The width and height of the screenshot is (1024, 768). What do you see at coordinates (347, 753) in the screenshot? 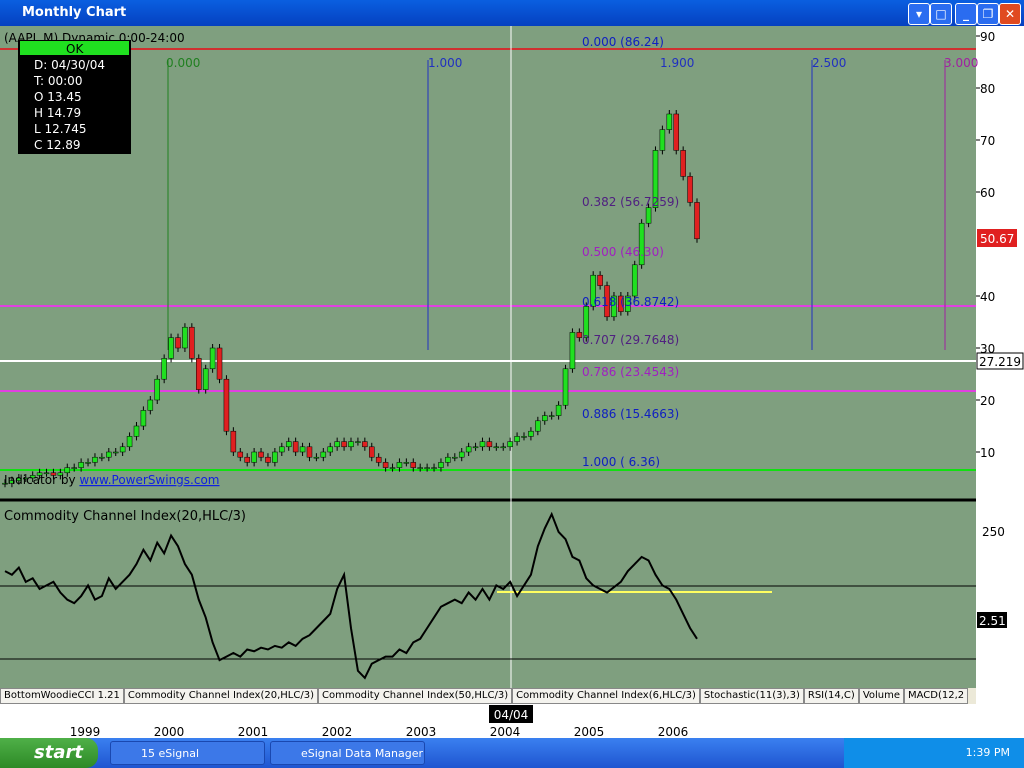
I see `taskbar-item: eSignal Data Manager` at bounding box center [347, 753].